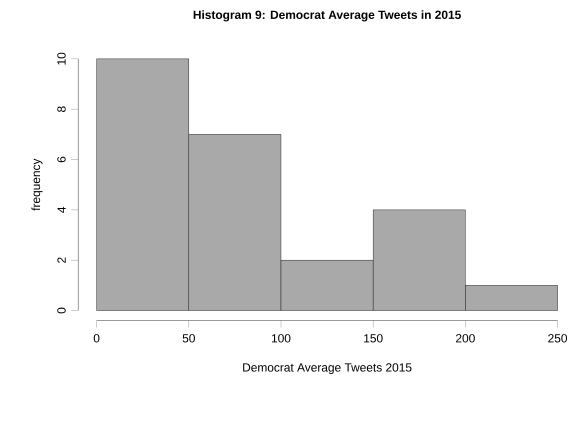 The image size is (576, 423). I want to click on y-tick-label: 6, so click(61, 159).